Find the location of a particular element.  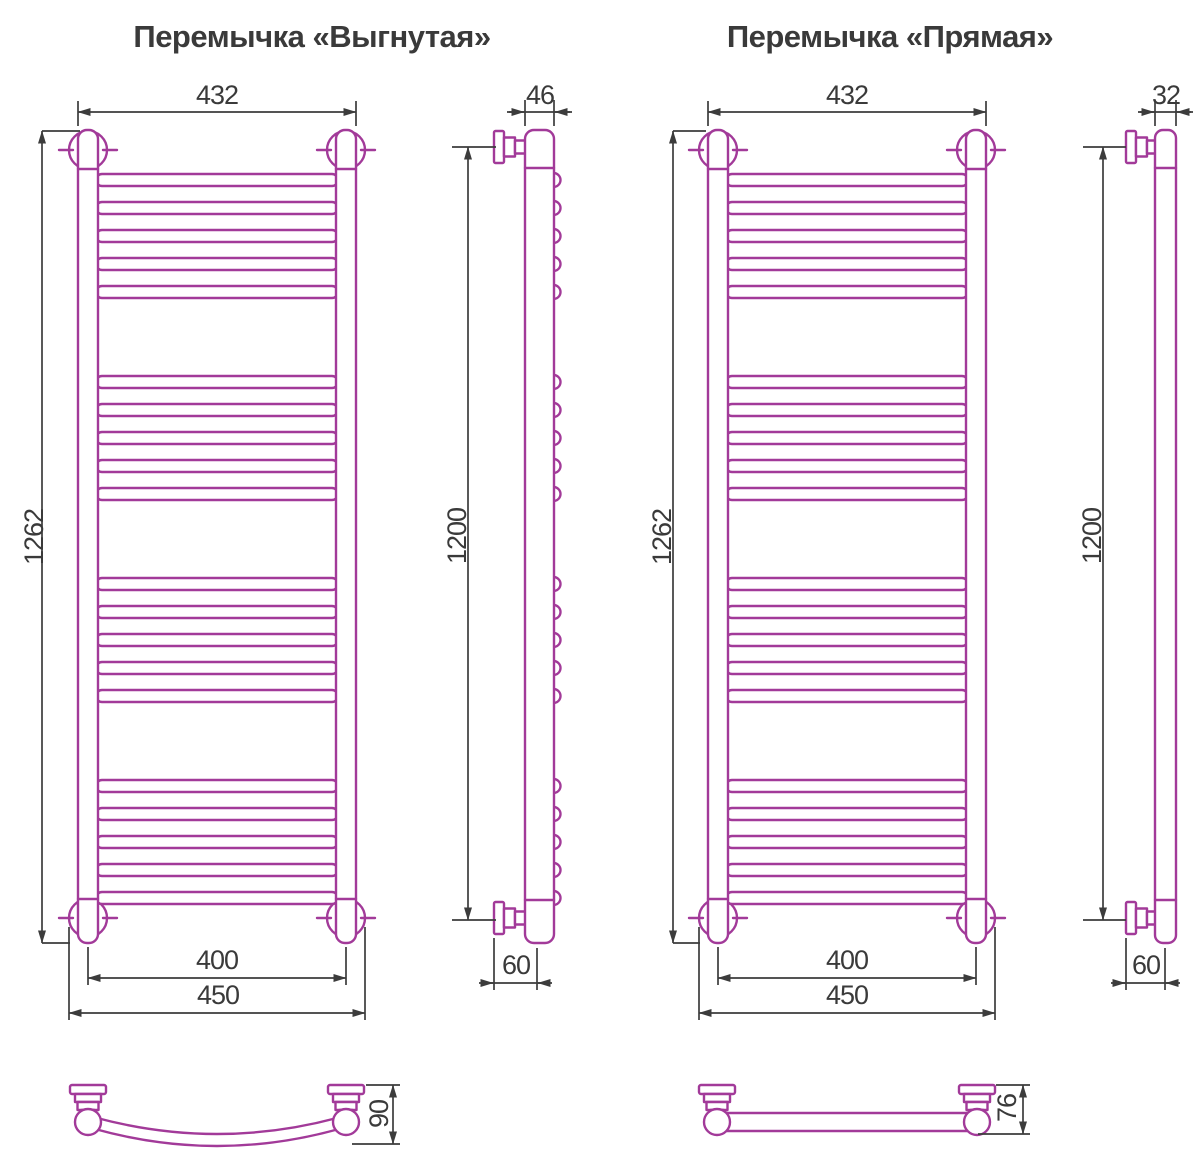

curved-bar is located at coordinates (217, 1132).